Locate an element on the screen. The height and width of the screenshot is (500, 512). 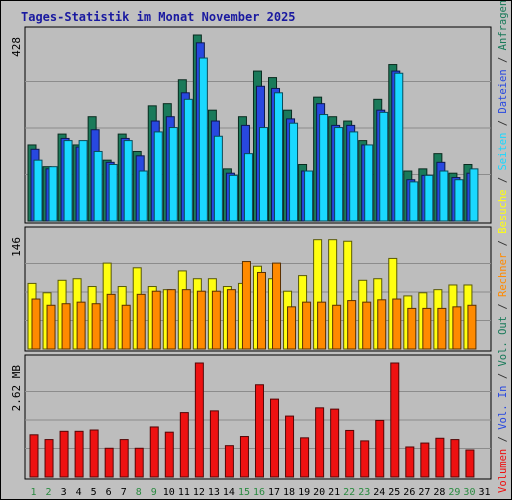
right-legend-part: Seiten is located at coordinates (503, 152).